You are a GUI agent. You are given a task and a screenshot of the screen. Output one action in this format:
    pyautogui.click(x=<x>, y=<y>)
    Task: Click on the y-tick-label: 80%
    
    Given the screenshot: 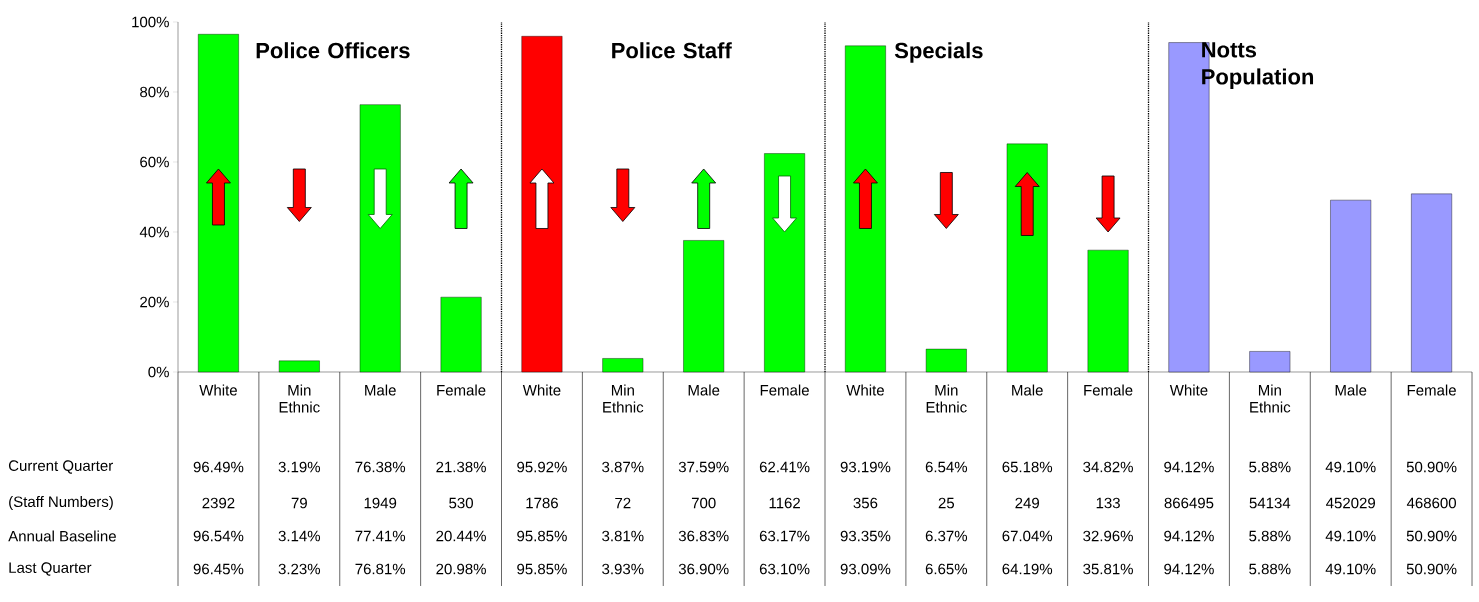 What is the action you would take?
    pyautogui.click(x=154, y=92)
    